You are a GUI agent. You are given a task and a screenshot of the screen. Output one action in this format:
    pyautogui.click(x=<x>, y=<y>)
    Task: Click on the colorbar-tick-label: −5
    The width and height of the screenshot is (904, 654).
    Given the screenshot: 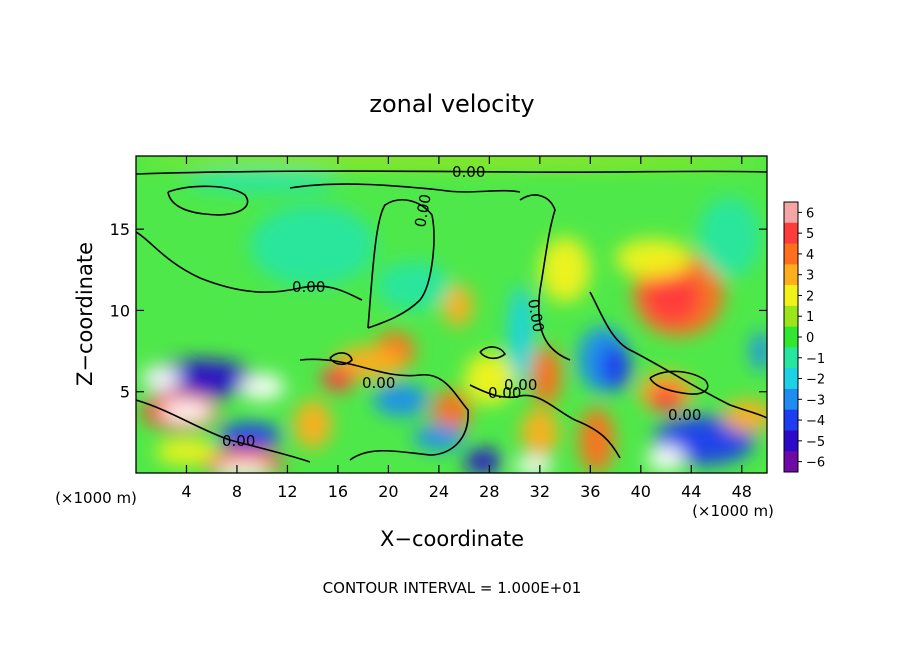 What is the action you would take?
    pyautogui.click(x=815, y=442)
    